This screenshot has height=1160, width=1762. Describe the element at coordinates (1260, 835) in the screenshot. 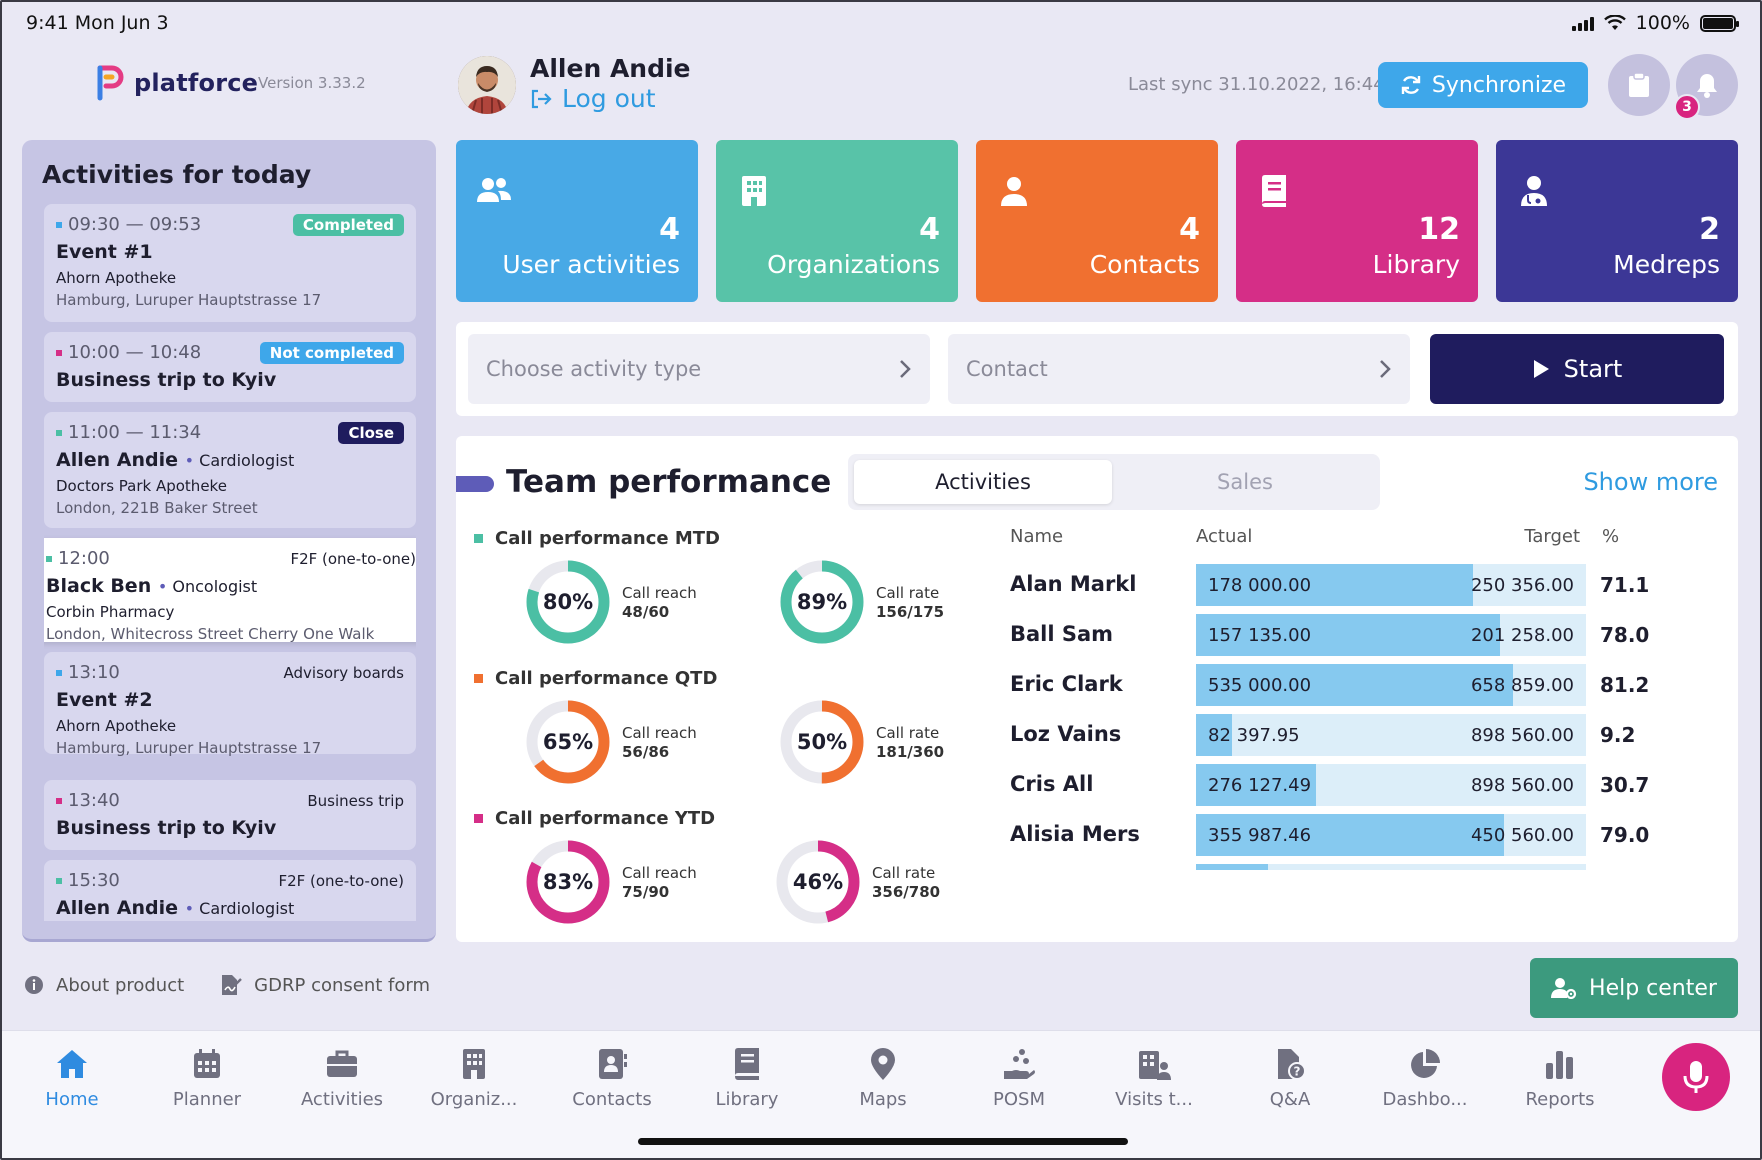

I see `row-actual: 355 987.46` at that location.